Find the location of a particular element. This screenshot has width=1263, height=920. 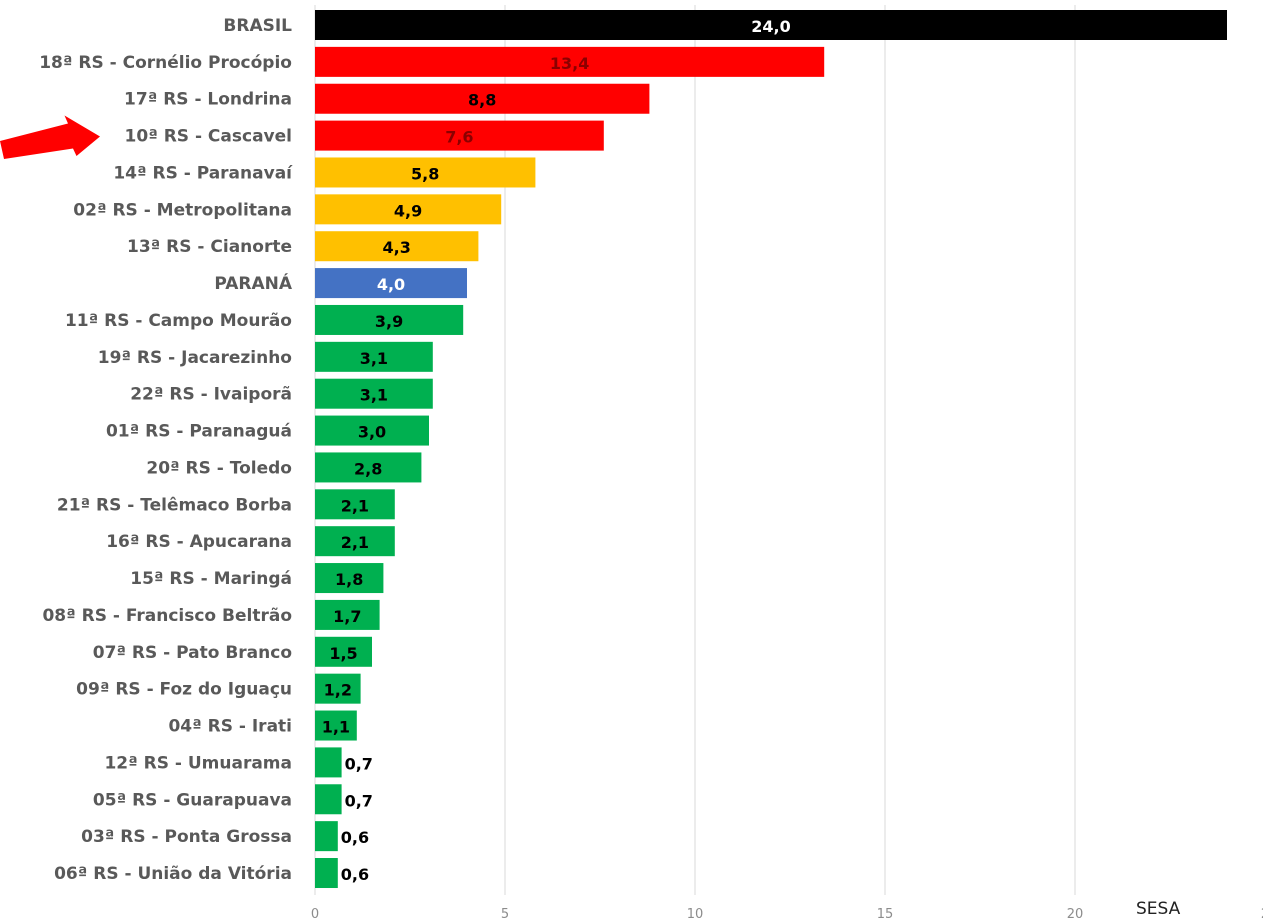

category-label: 18ª RS - Cornélio Procópio is located at coordinates (165, 63).